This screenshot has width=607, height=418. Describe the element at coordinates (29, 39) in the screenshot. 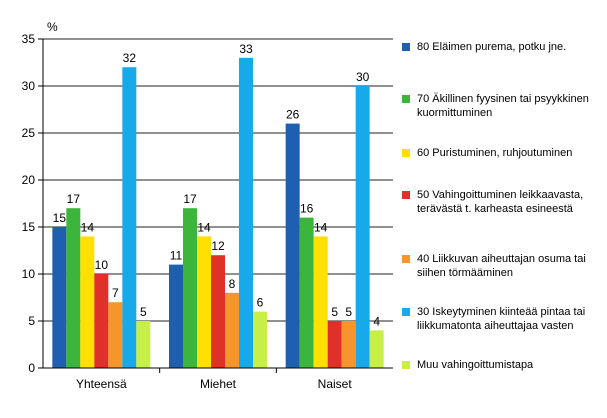

I see `y-tick-label: 35` at that location.